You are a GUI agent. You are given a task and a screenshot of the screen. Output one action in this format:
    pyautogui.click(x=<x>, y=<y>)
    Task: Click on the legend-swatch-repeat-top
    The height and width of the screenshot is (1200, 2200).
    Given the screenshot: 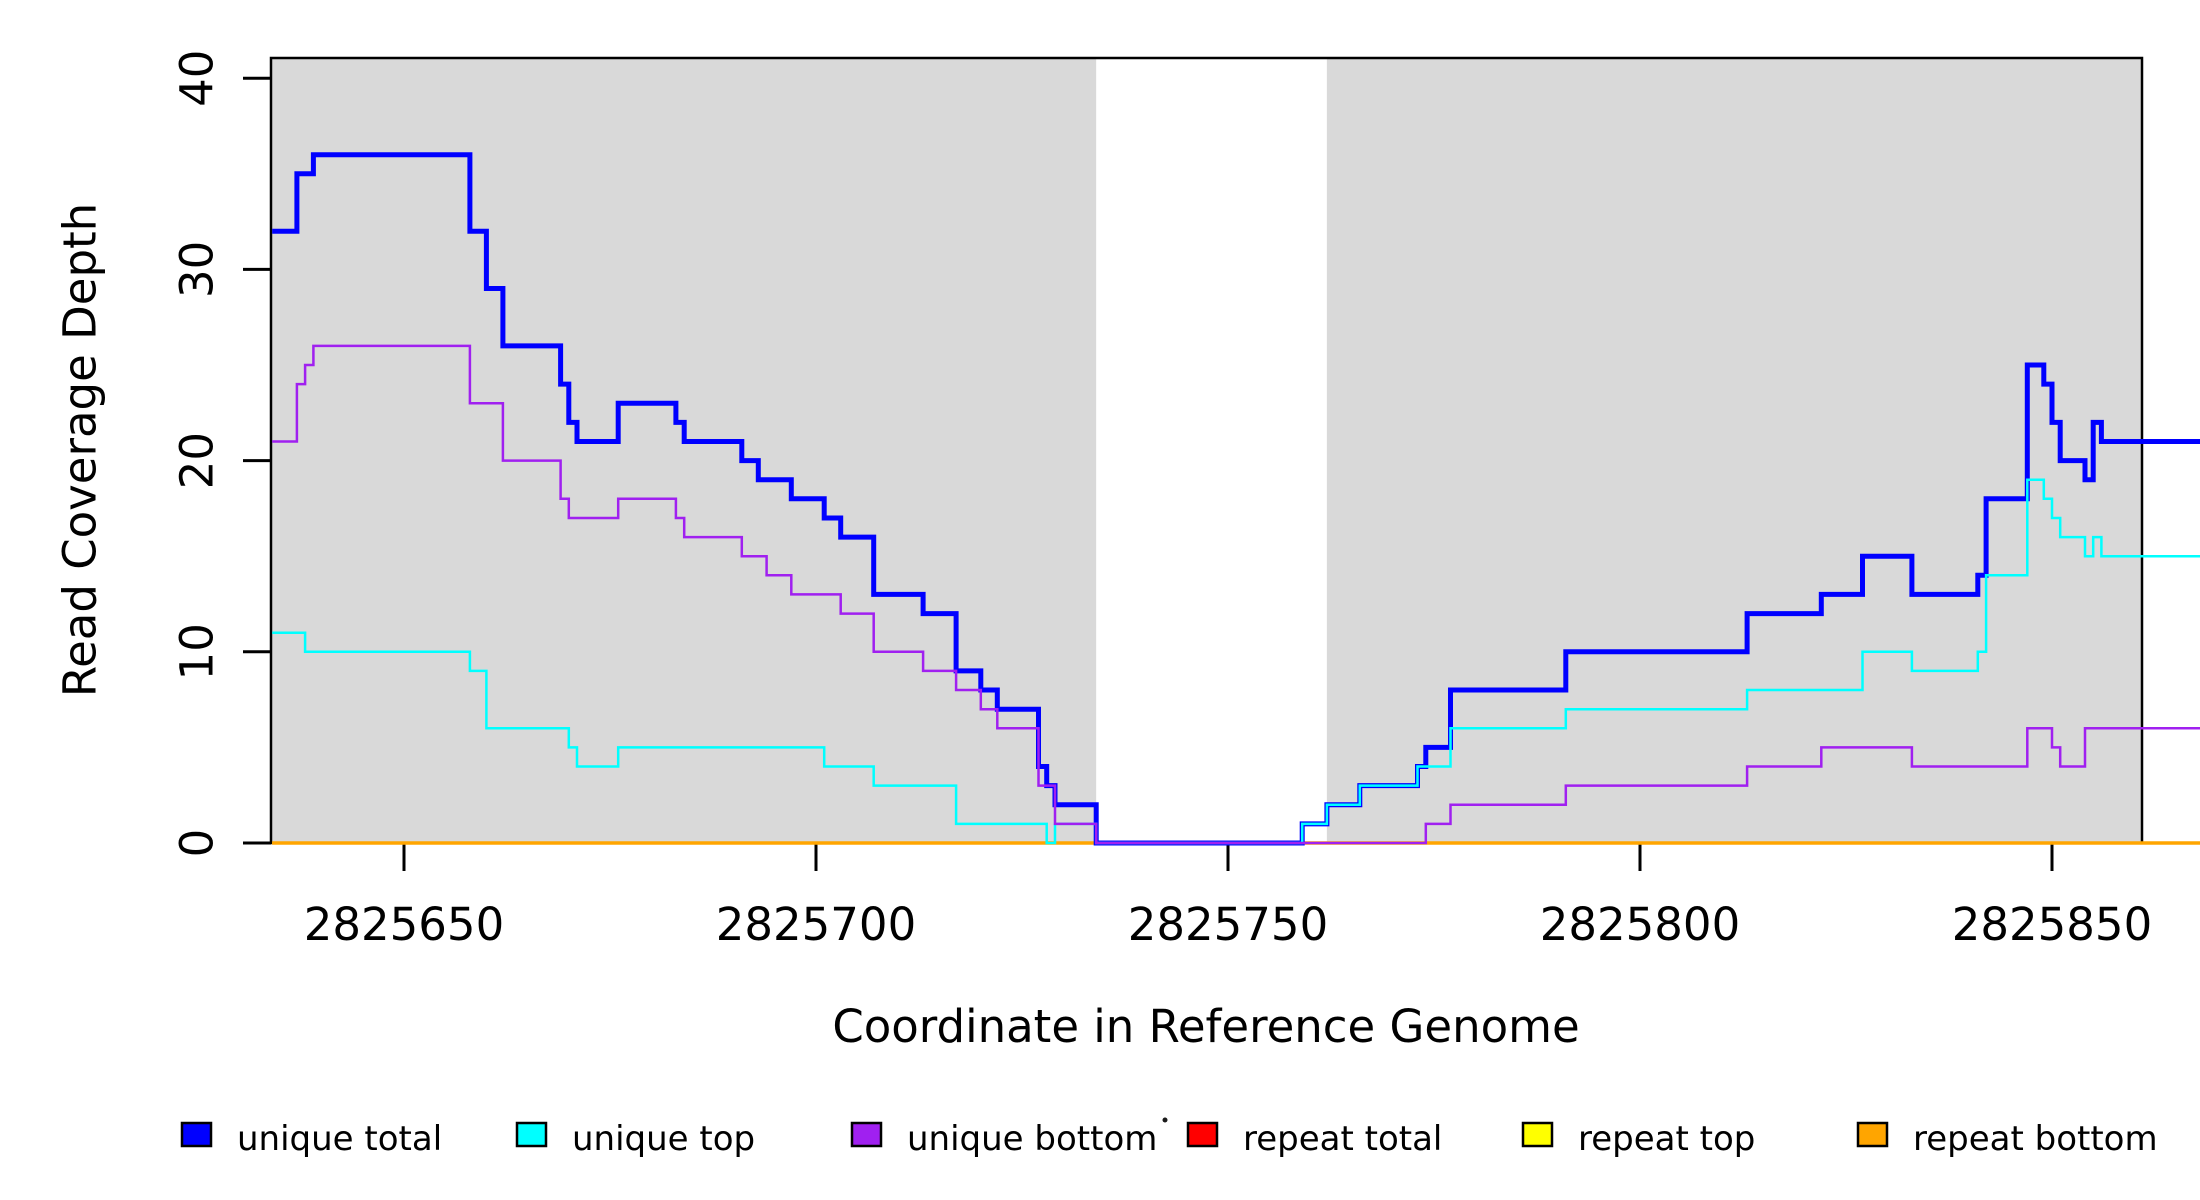 What is the action you would take?
    pyautogui.click(x=1537, y=1134)
    